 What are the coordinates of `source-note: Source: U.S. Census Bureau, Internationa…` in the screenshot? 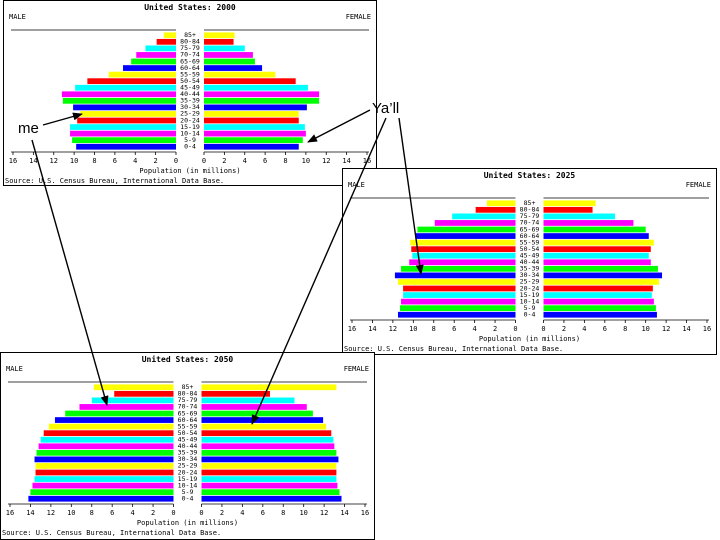 It's located at (453, 349).